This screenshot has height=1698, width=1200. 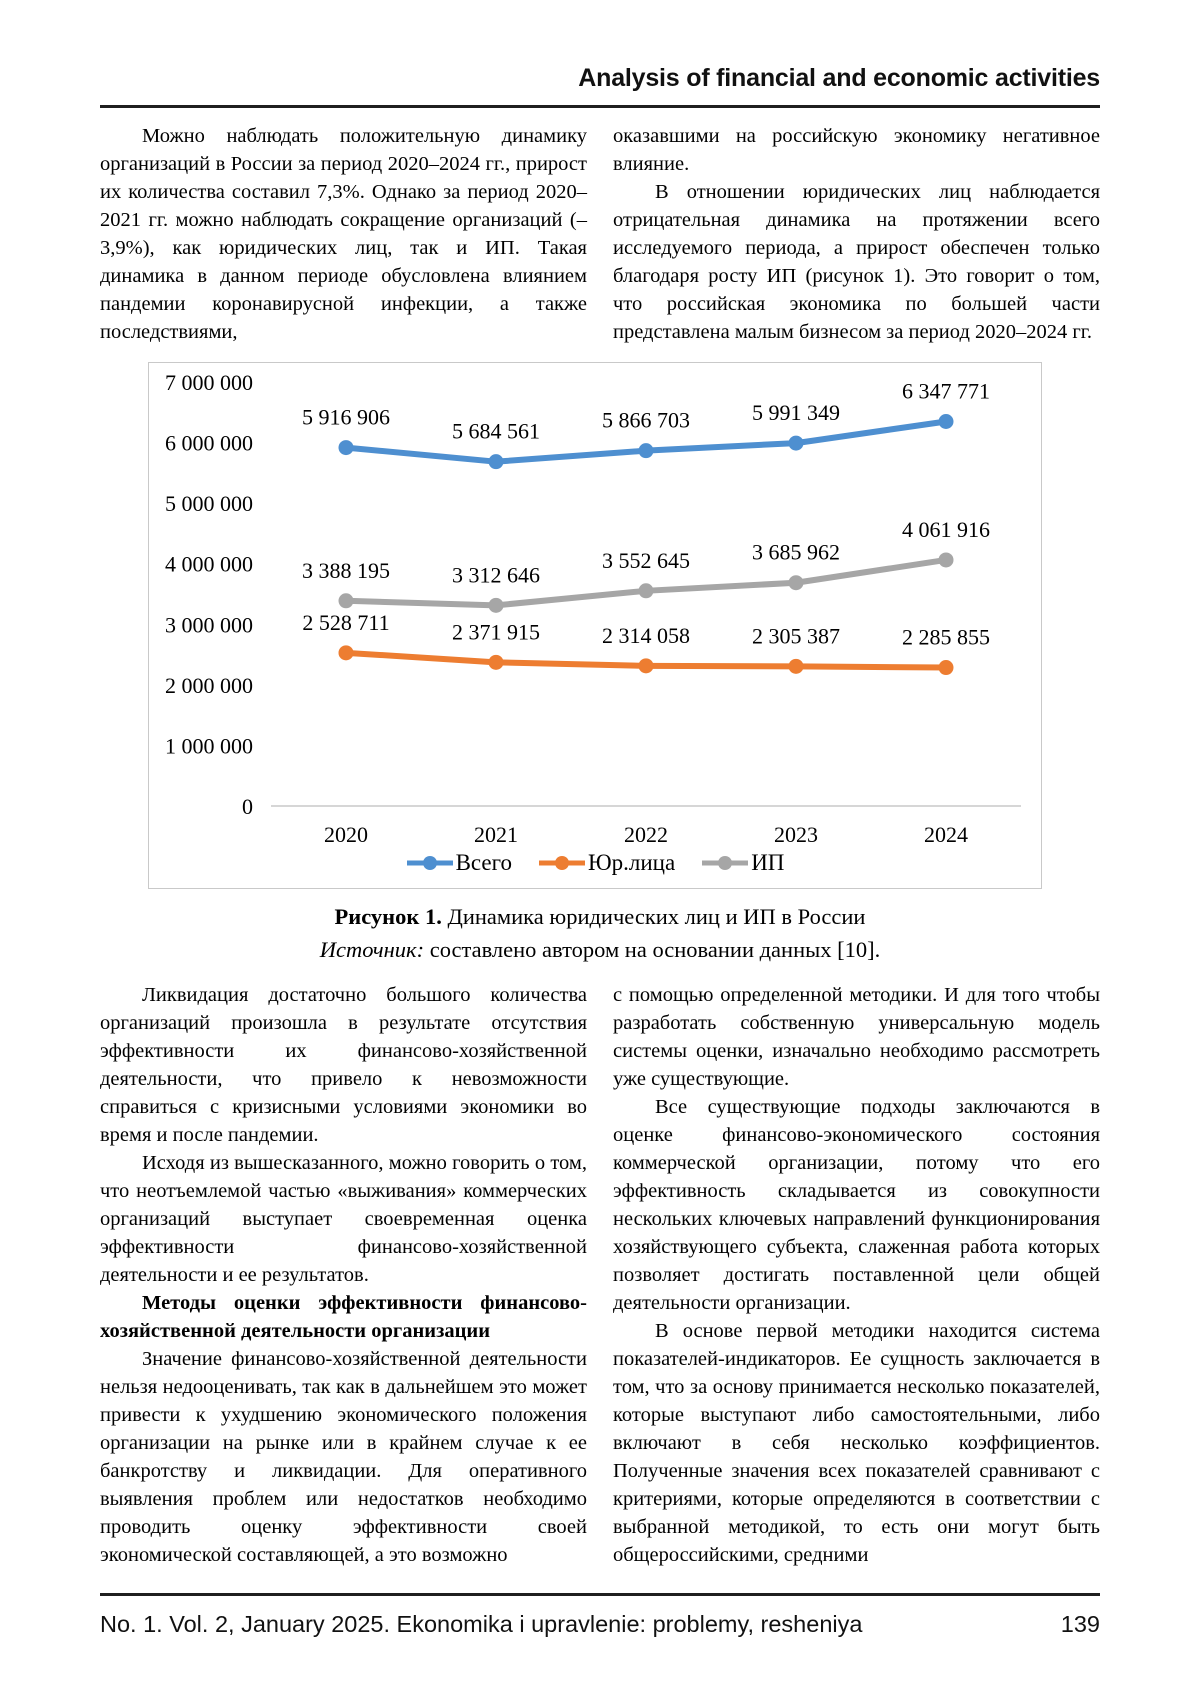 I want to click on page-number: 139, so click(x=1080, y=1624).